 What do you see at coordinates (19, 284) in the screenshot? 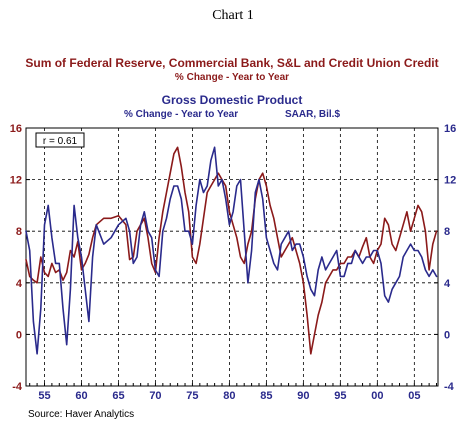
I see `y-tick-label-left: 4` at bounding box center [19, 284].